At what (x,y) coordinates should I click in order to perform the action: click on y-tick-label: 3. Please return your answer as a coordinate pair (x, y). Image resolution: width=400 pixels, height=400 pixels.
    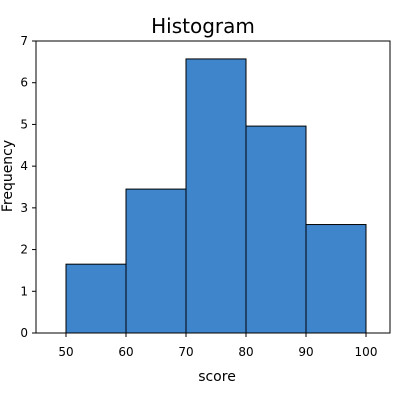
    Looking at the image, I should click on (24, 208).